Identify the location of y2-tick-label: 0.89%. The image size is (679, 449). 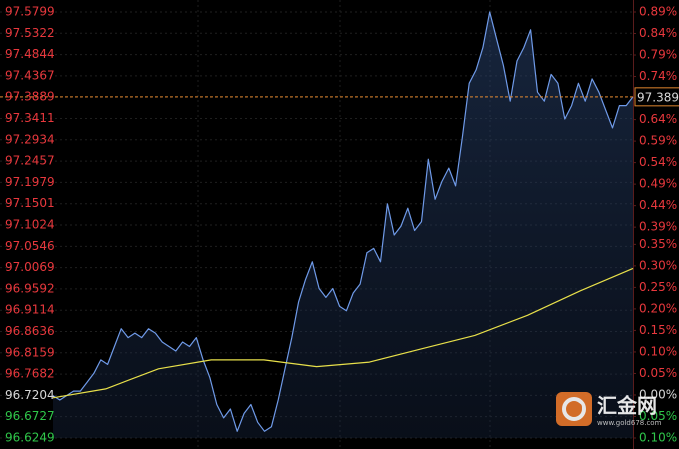
(658, 12).